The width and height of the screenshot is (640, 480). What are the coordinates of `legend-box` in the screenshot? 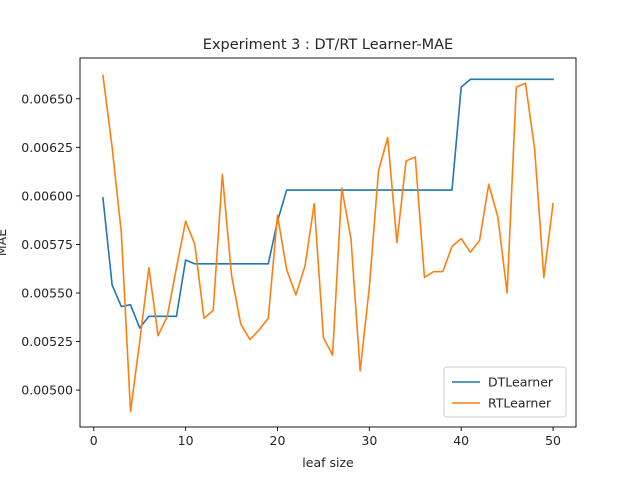 It's located at (505, 392).